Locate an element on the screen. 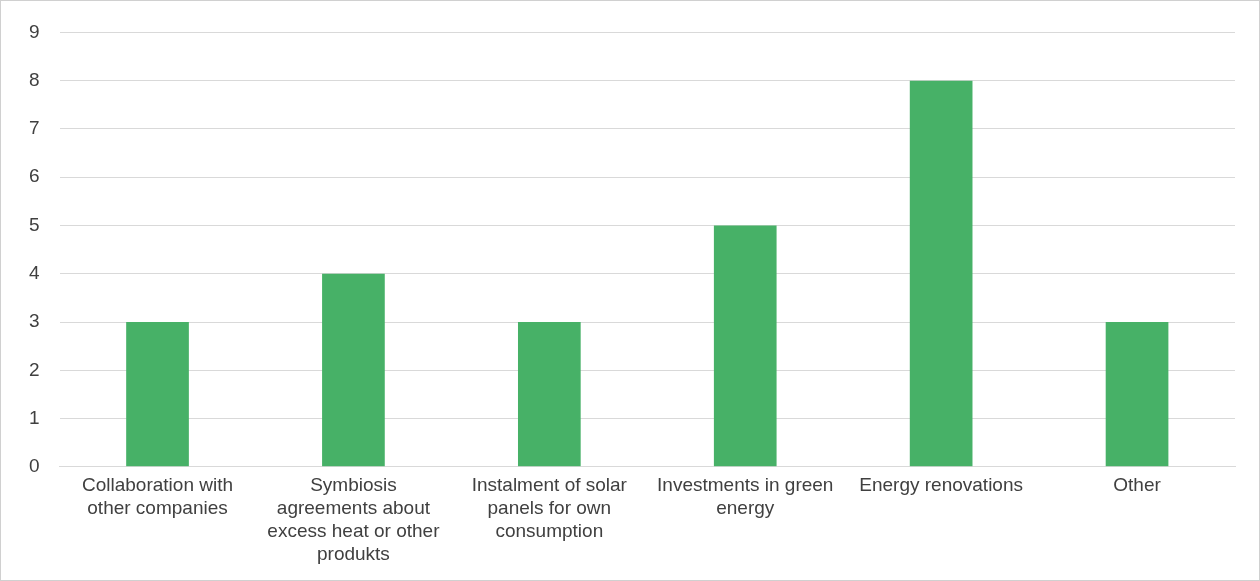 The width and height of the screenshot is (1260, 581). x-tick-label: Collaboration with other companies is located at coordinates (158, 496).